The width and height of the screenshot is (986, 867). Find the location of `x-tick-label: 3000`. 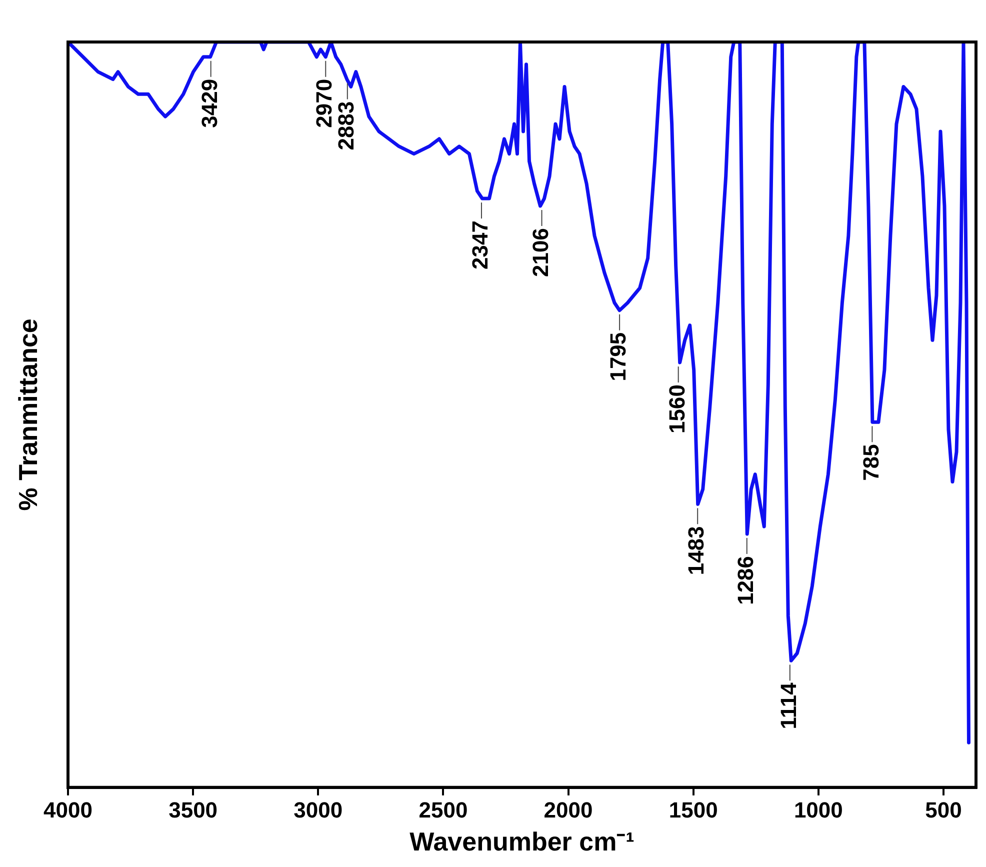

x-tick-label: 3000 is located at coordinates (318, 810).